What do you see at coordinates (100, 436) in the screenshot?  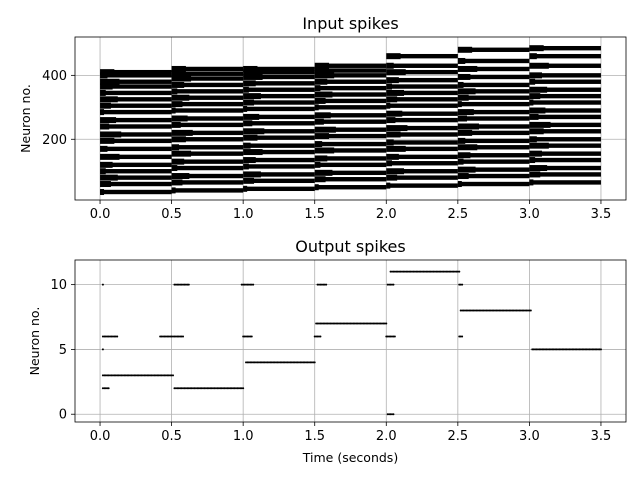 I see `x-tick-label: 0.0` at bounding box center [100, 436].